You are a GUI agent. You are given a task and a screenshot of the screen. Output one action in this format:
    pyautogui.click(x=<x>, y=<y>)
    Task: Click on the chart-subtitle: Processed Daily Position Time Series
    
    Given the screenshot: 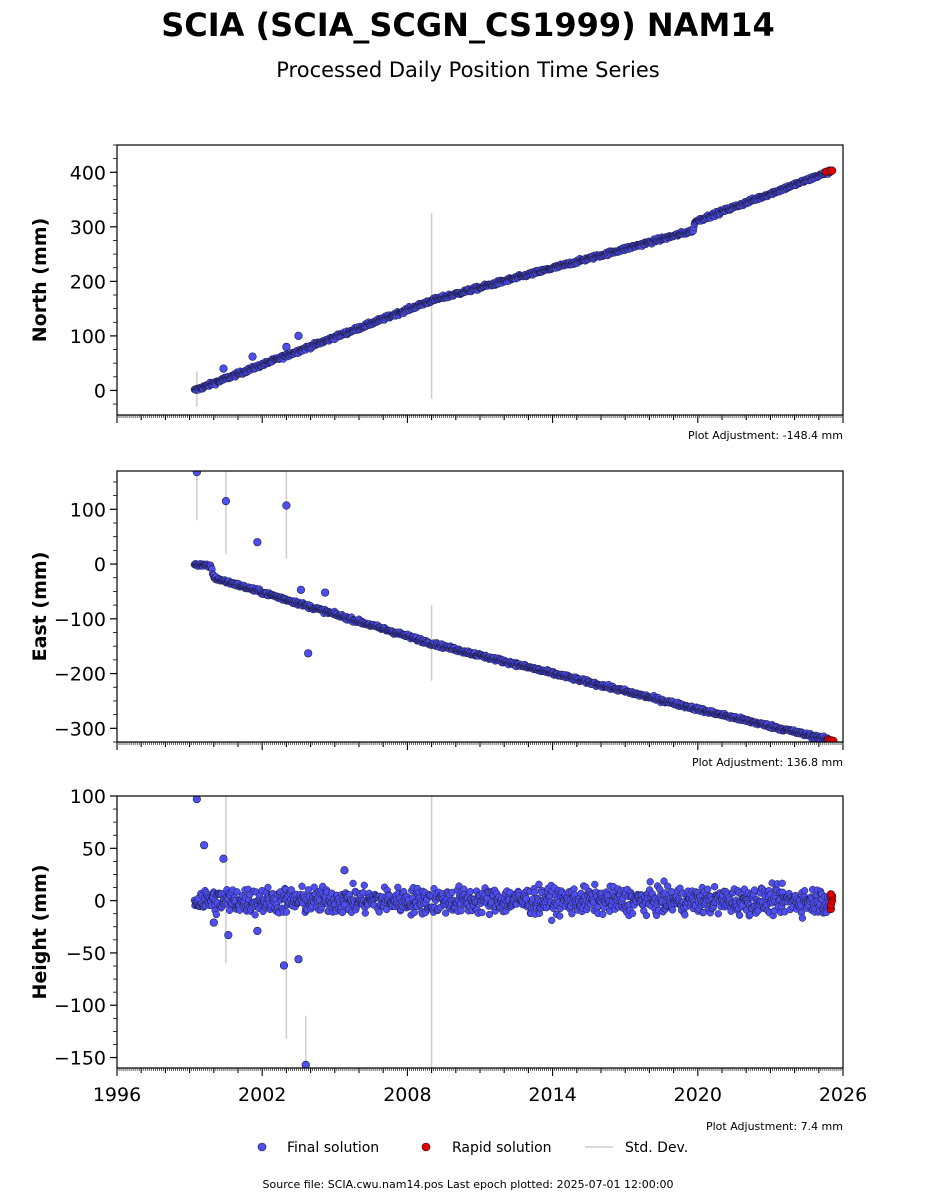 What is the action you would take?
    pyautogui.click(x=468, y=70)
    